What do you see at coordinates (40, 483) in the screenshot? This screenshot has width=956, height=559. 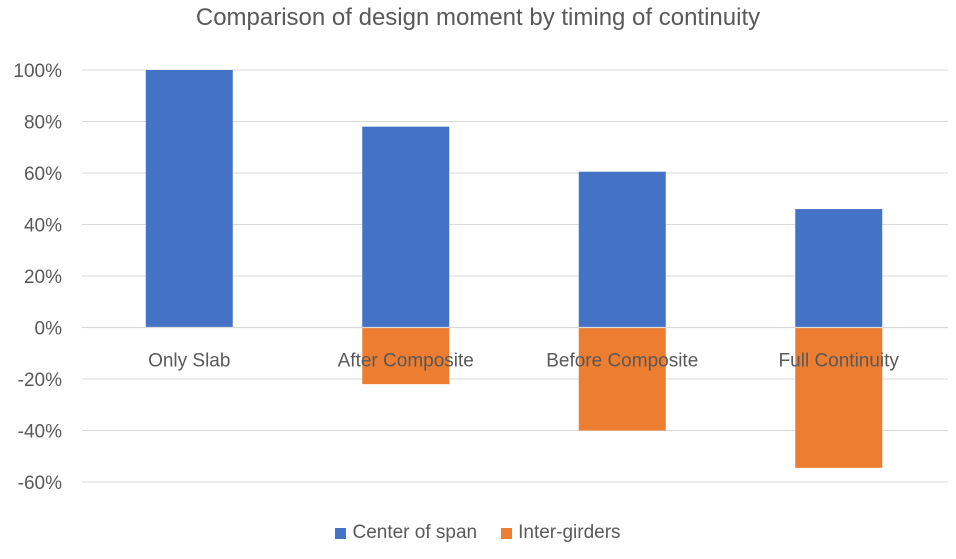 I see `y-tick-label: -60%` at bounding box center [40, 483].